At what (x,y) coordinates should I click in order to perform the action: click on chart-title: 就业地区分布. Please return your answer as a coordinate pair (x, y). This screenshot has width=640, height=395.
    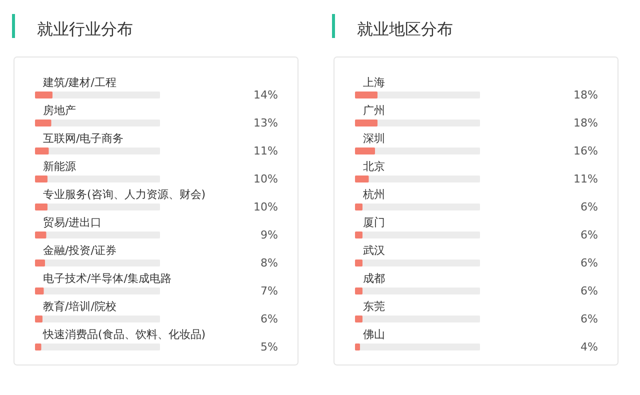
    Looking at the image, I should click on (405, 29).